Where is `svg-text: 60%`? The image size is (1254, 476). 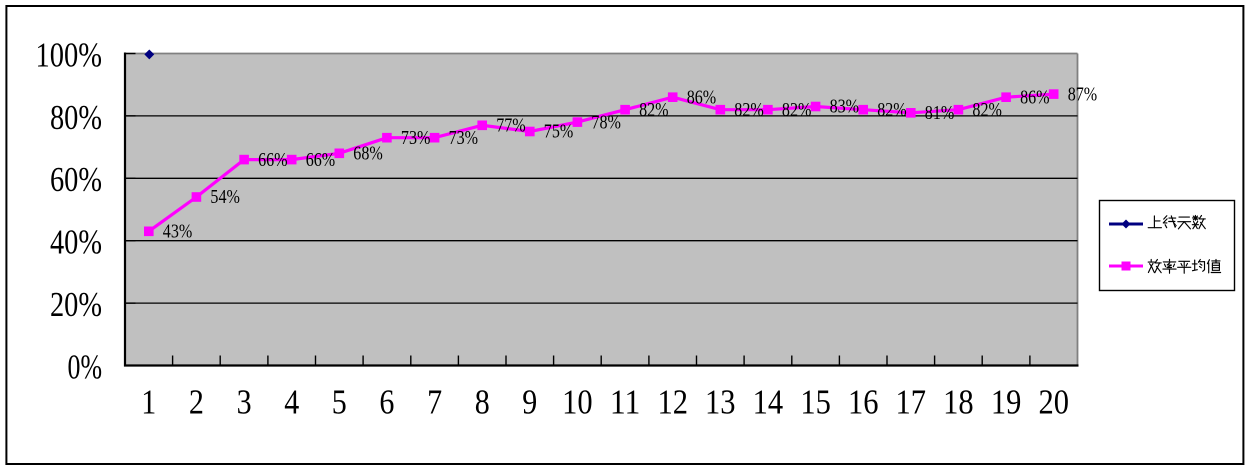 svg-text: 60% is located at coordinates (76, 179).